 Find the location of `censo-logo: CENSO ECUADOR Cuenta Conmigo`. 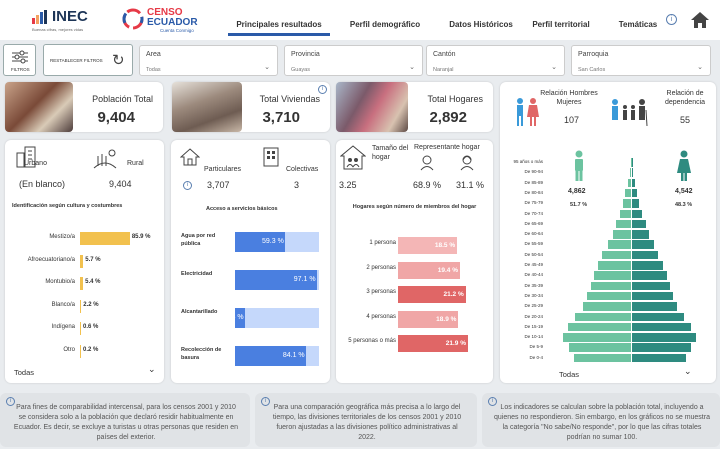

censo-logo: CENSO ECUADOR Cuenta Conmigo is located at coordinates (167, 20).